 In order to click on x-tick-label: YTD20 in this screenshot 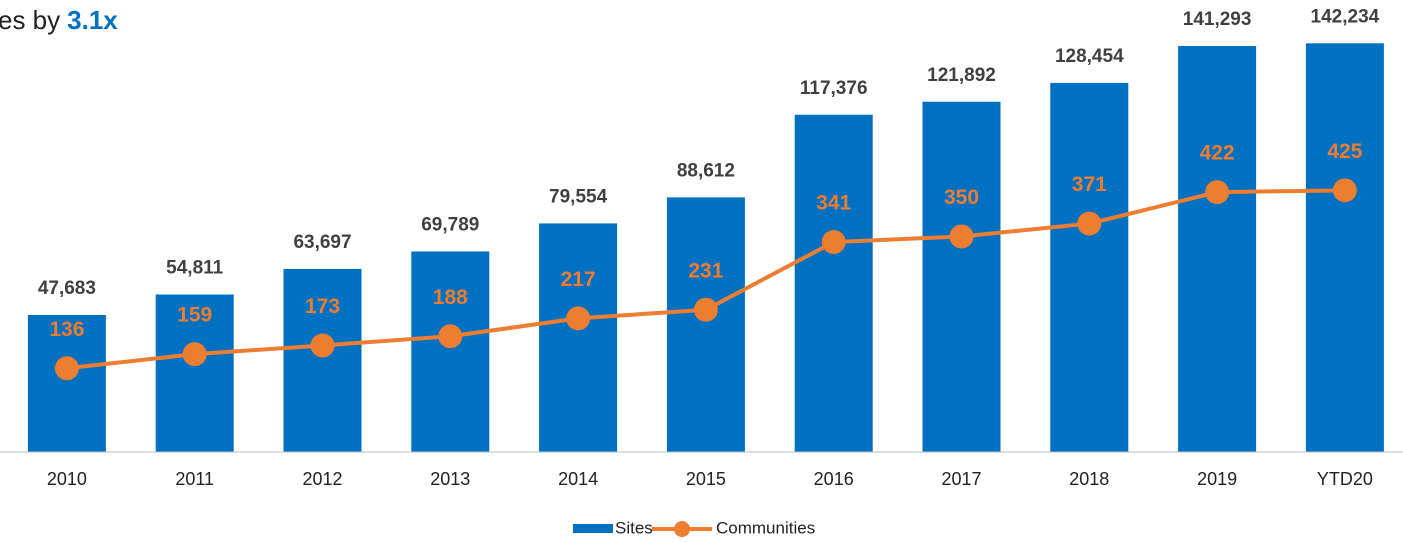, I will do `click(1345, 479)`.